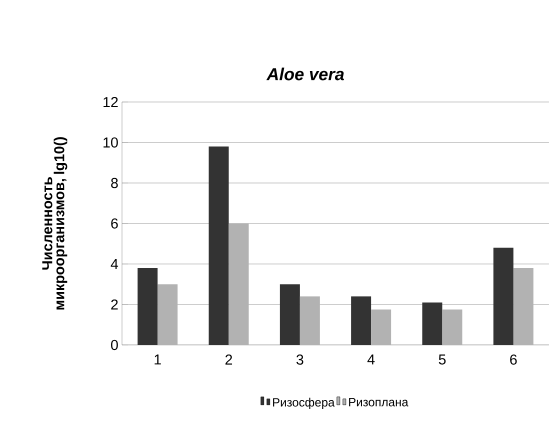 The width and height of the screenshot is (549, 447). What do you see at coordinates (111, 142) in the screenshot?
I see `y-tick-label: 10` at bounding box center [111, 142].